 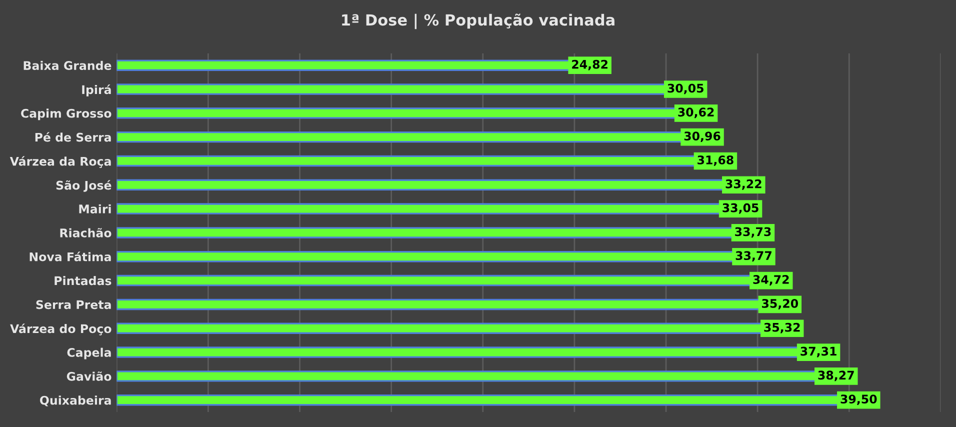 I want to click on y-tick-label: Ipirá, so click(x=96, y=90).